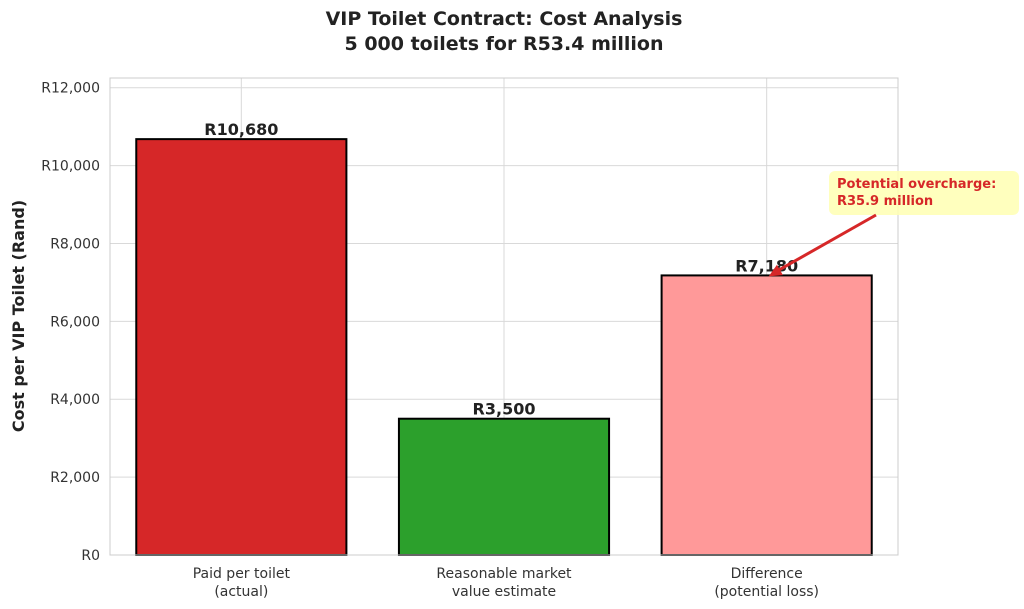  What do you see at coordinates (242, 574) in the screenshot?
I see `x-tick-label: Paid per toilet` at bounding box center [242, 574].